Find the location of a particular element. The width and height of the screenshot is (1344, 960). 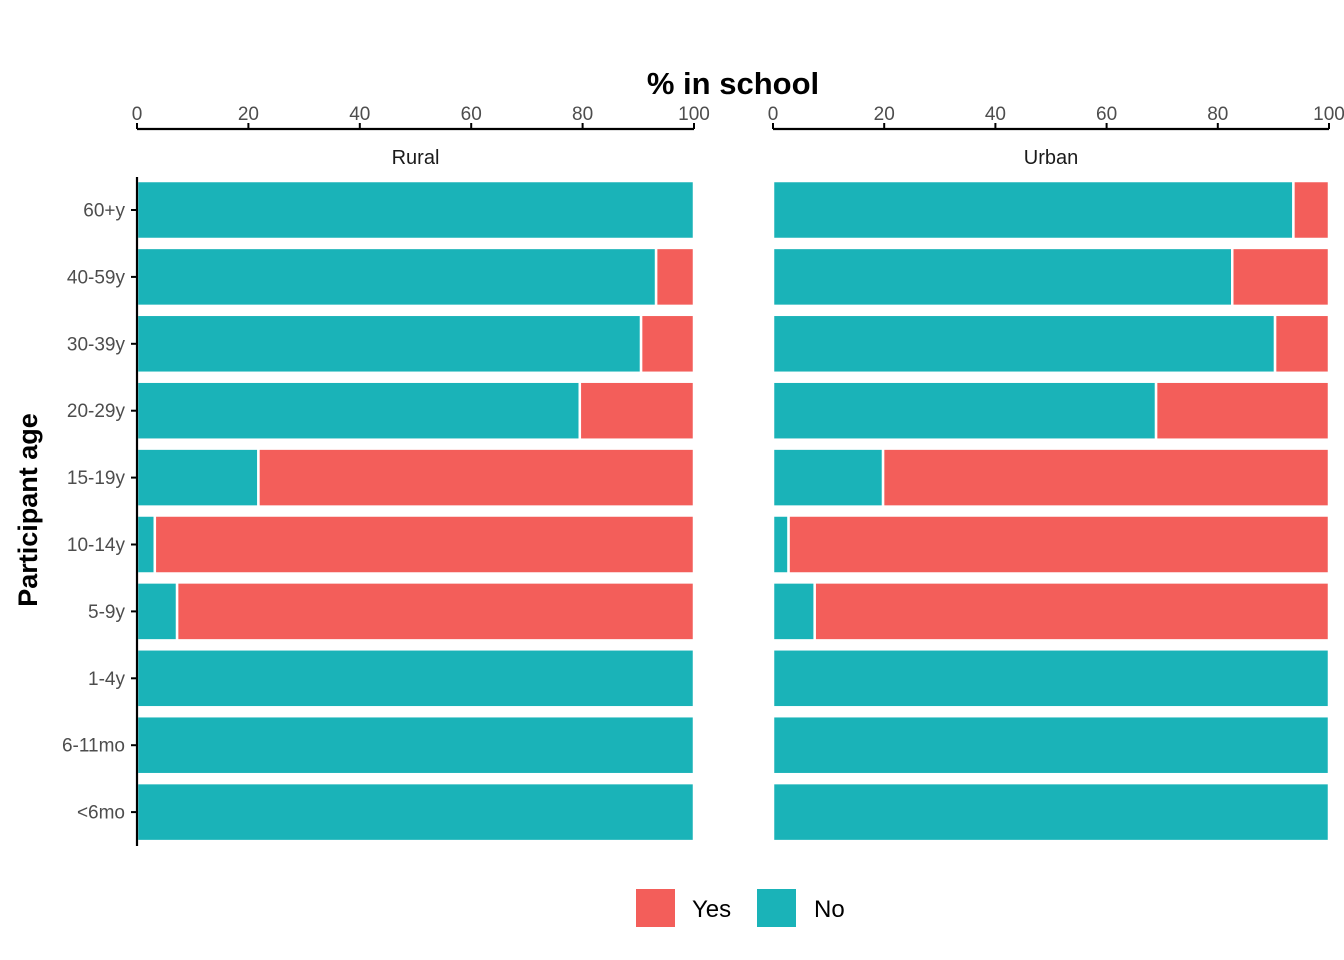

facet-strip-label: Urban is located at coordinates (1051, 158).